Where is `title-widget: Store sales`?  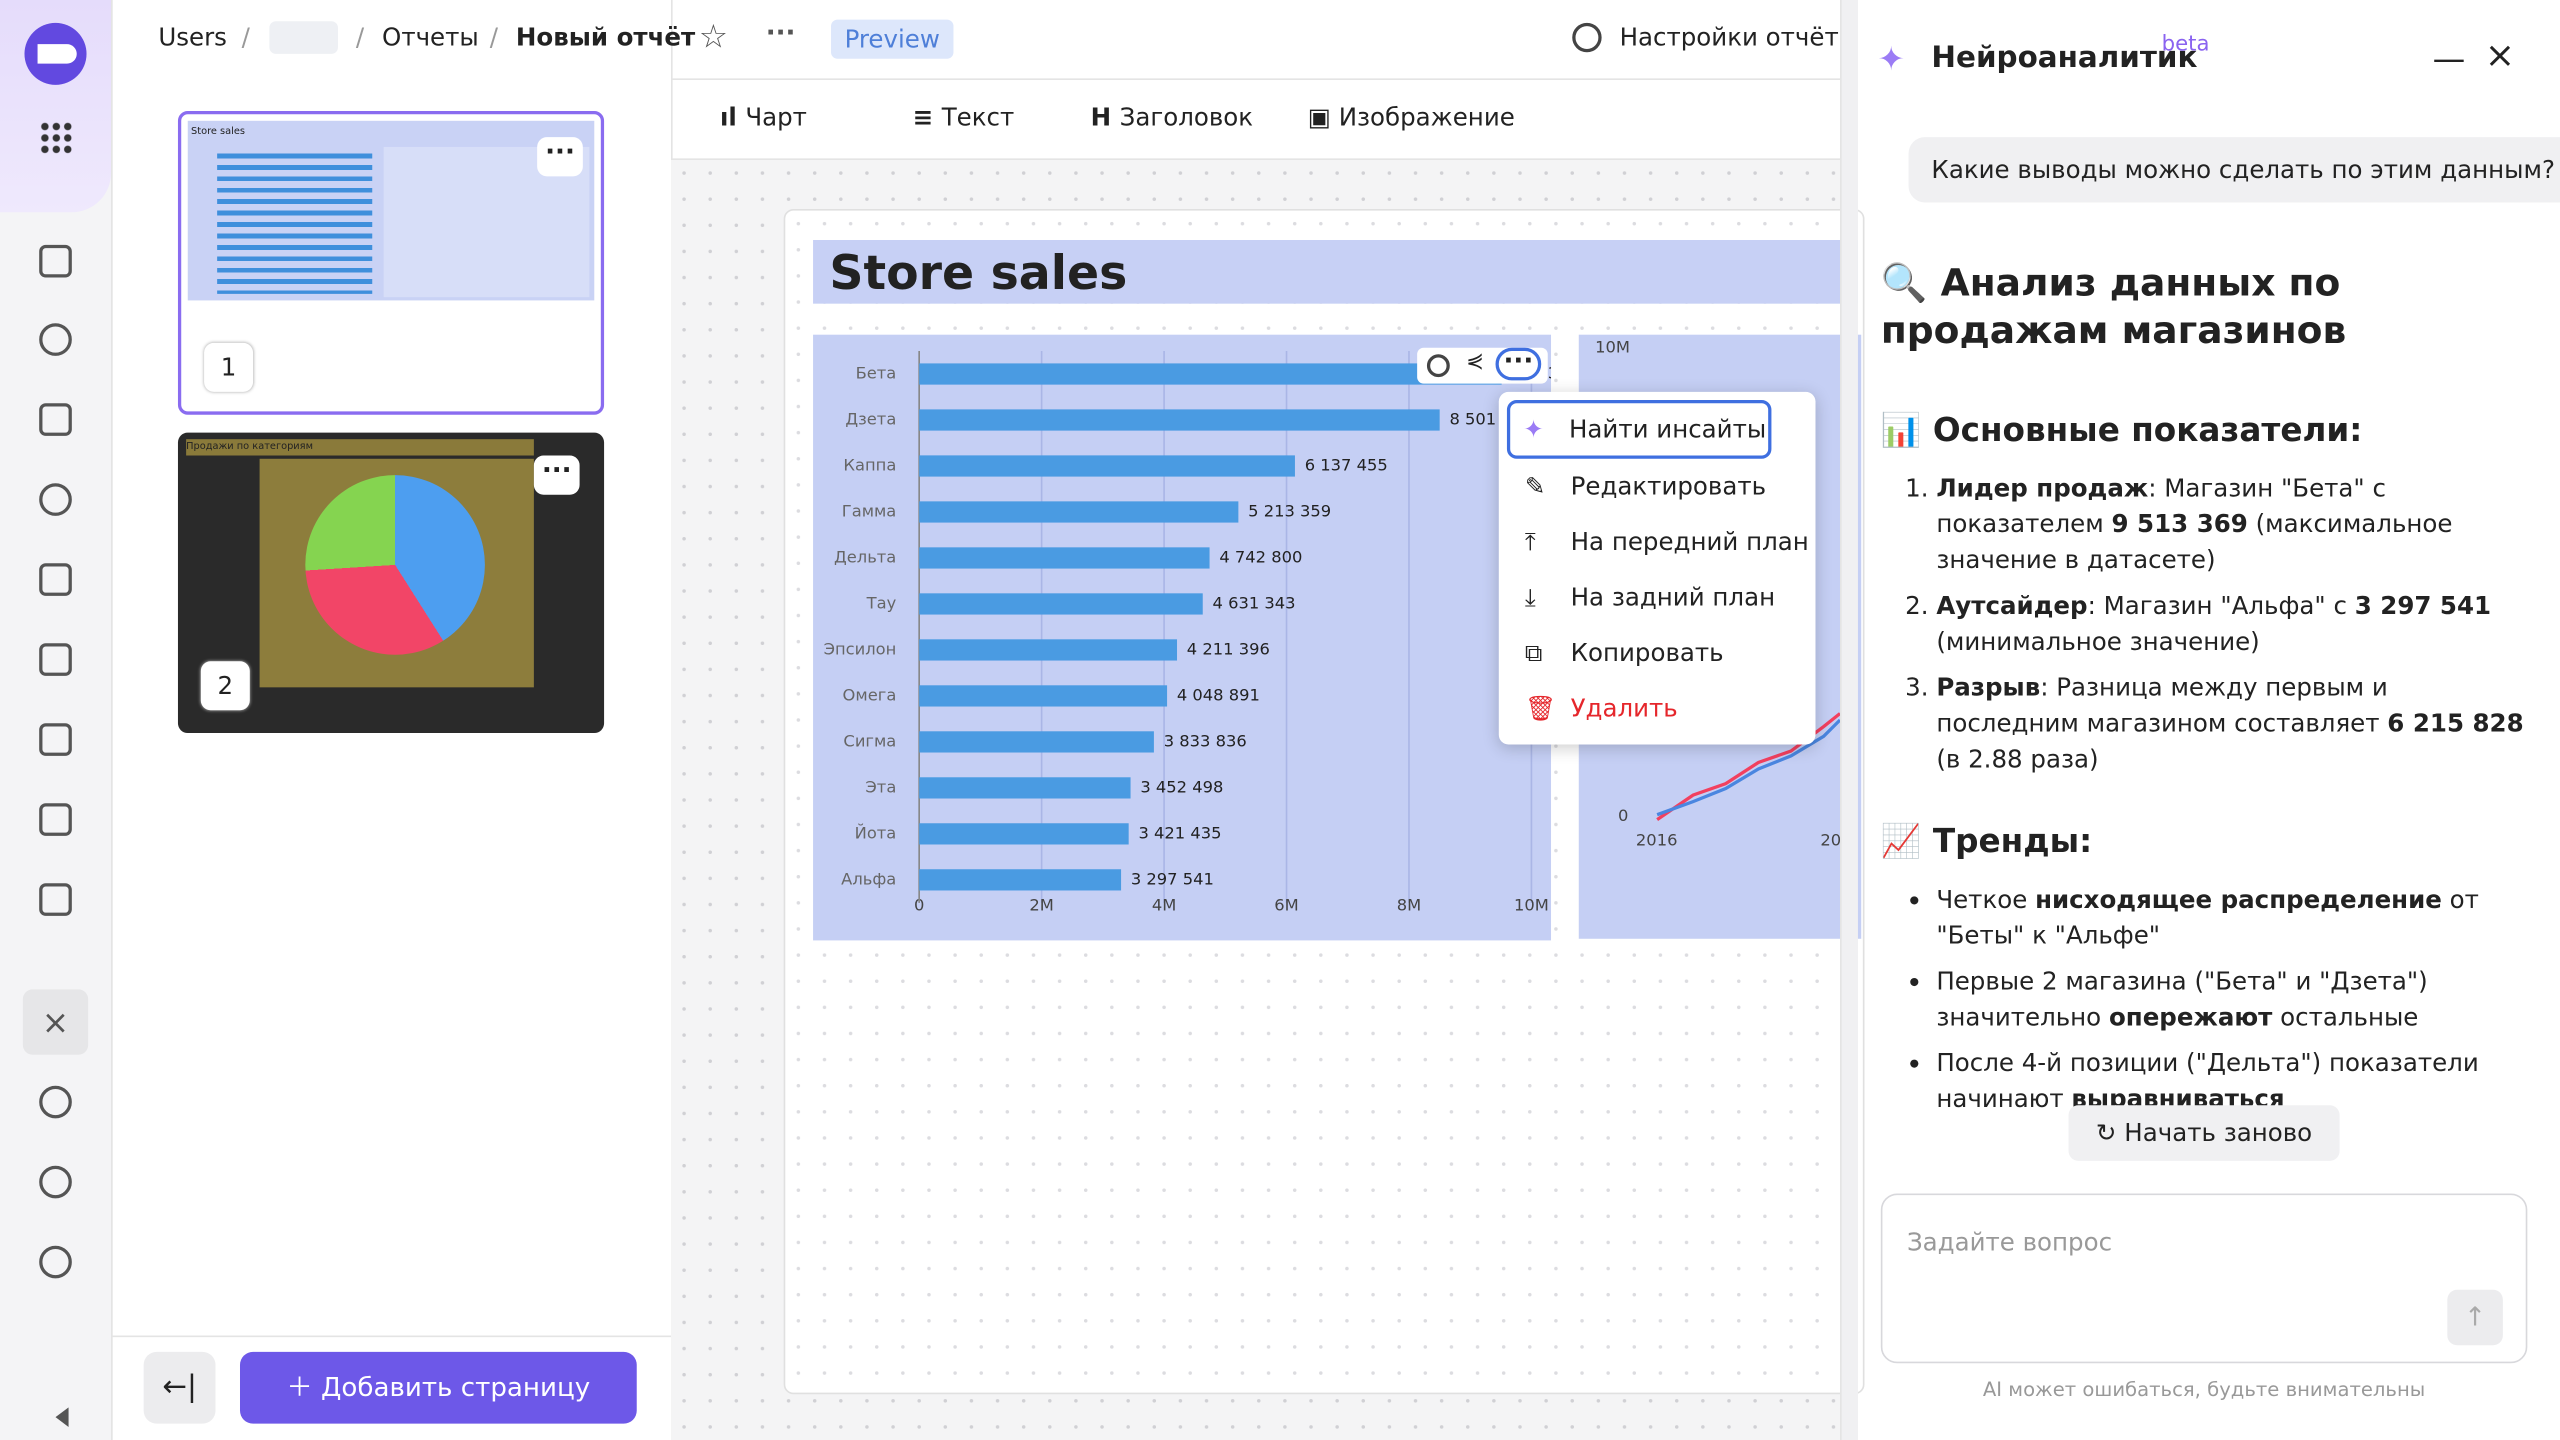 title-widget: Store sales is located at coordinates (1335, 271).